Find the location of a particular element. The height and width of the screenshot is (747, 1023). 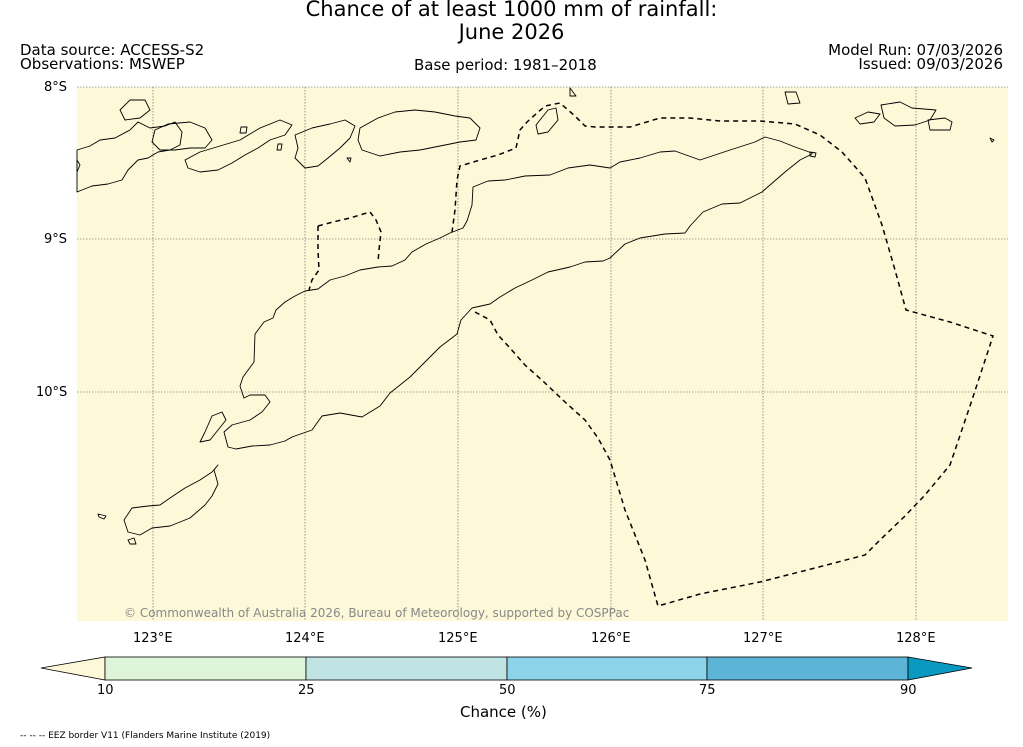

coastline-damar-c is located at coordinates (940, 124).